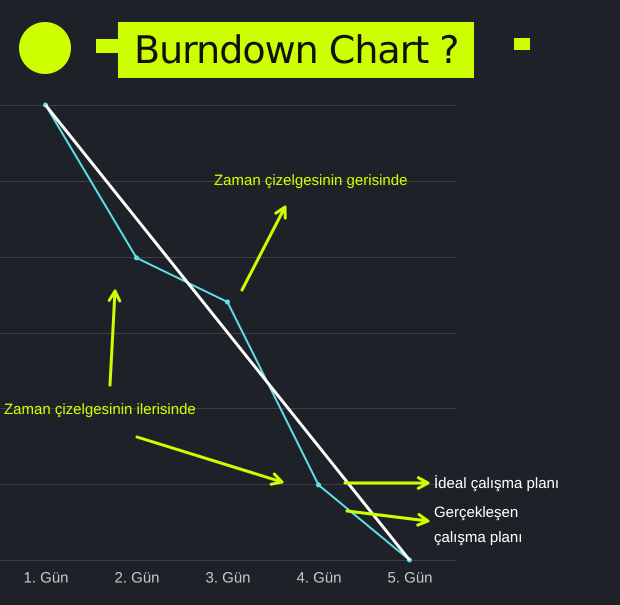 This screenshot has width=620, height=605. Describe the element at coordinates (296, 50) in the screenshot. I see `chart-title: Burndown Chart ?` at that location.